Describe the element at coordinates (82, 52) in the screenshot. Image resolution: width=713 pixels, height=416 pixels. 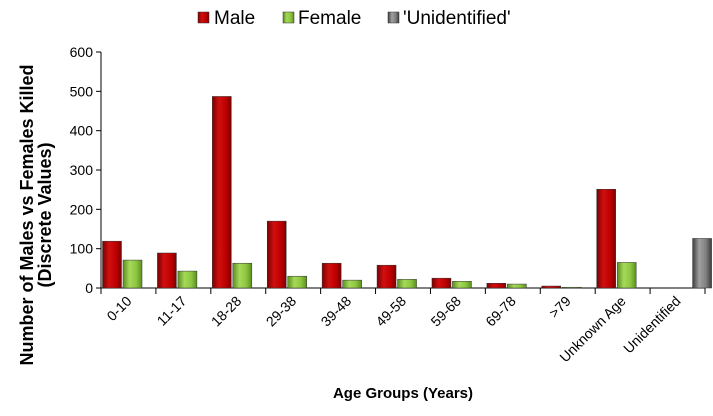
I see `y-tick-label: 600` at that location.